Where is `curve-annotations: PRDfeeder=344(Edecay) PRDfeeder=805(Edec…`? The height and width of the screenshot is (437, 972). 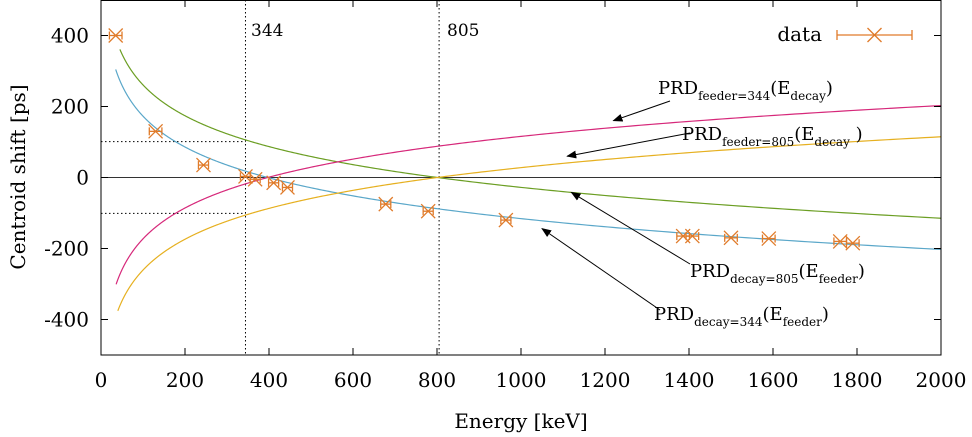 curve-annotations: PRDfeeder=344(Edecay) PRDfeeder=805(Edec… is located at coordinates (759, 203).